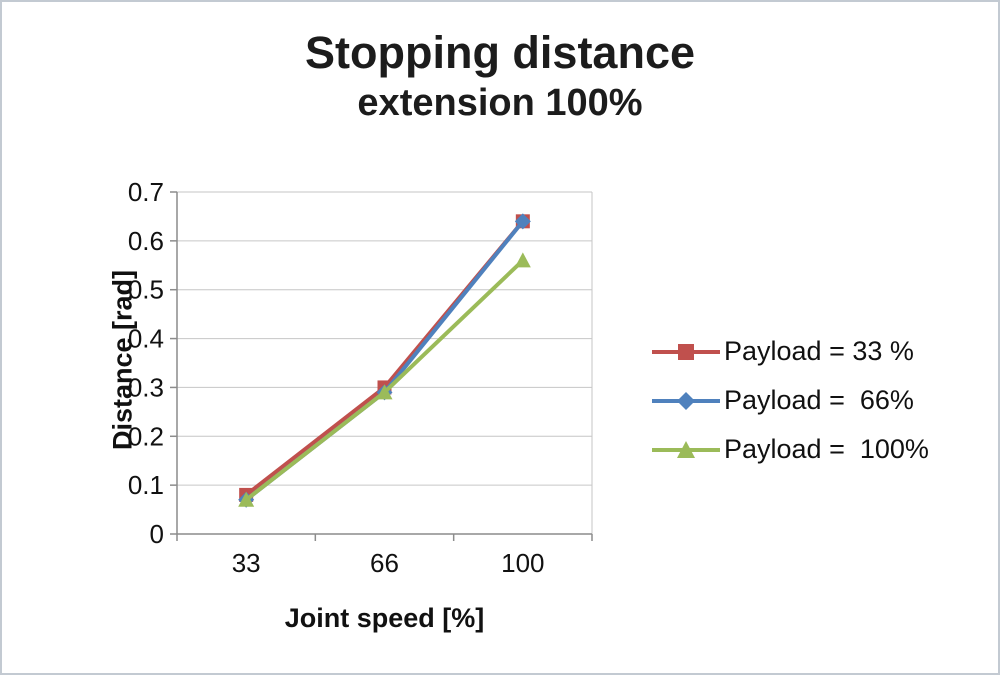 The width and height of the screenshot is (1000, 675). Describe the element at coordinates (819, 400) in the screenshot. I see `legend-label: Payload = 66%` at that location.